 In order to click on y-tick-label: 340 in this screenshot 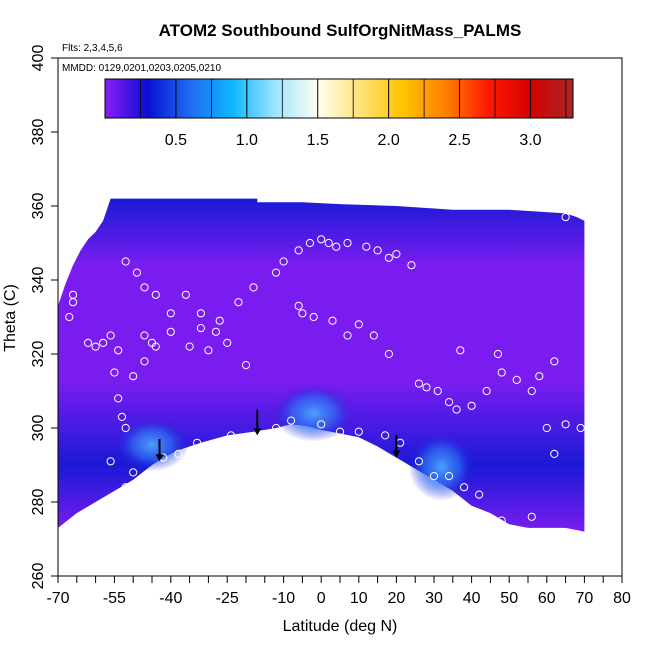, I will do `click(38, 280)`.